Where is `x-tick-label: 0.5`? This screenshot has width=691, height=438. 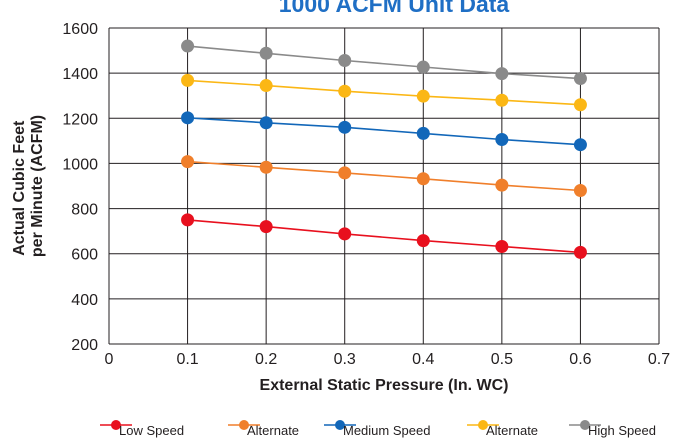
x-tick-label: 0.5 is located at coordinates (502, 359).